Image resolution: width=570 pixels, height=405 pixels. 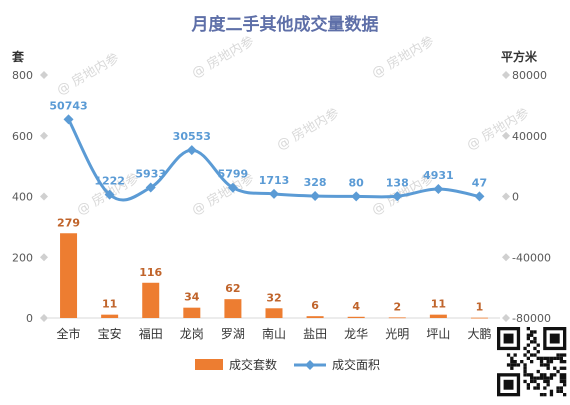 I want to click on left-tick-label: 600, so click(x=22, y=136).